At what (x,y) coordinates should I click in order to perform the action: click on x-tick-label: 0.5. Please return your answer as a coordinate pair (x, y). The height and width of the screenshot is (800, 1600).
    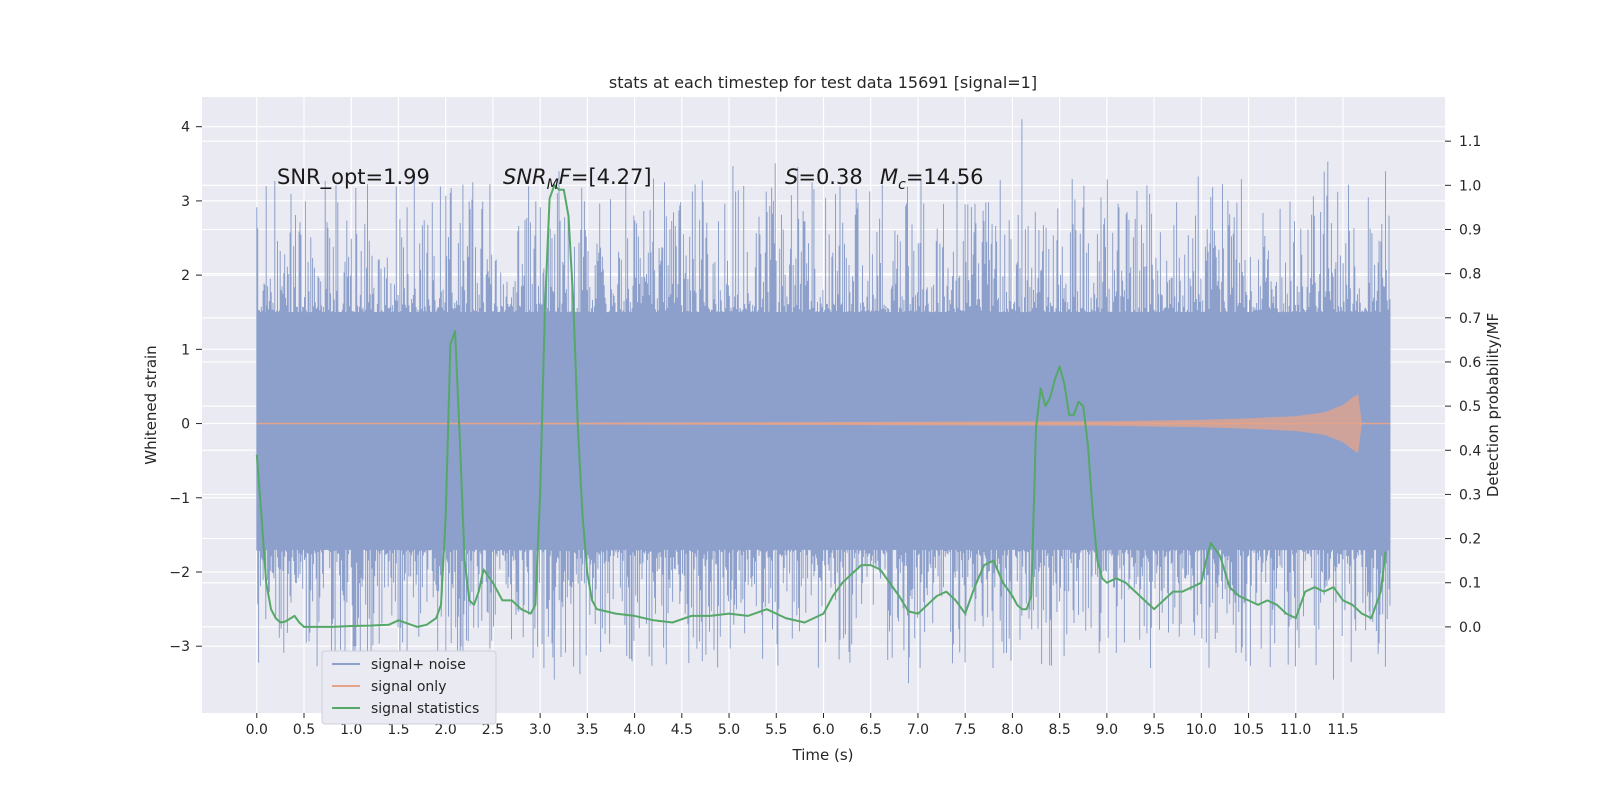
    Looking at the image, I should click on (304, 730).